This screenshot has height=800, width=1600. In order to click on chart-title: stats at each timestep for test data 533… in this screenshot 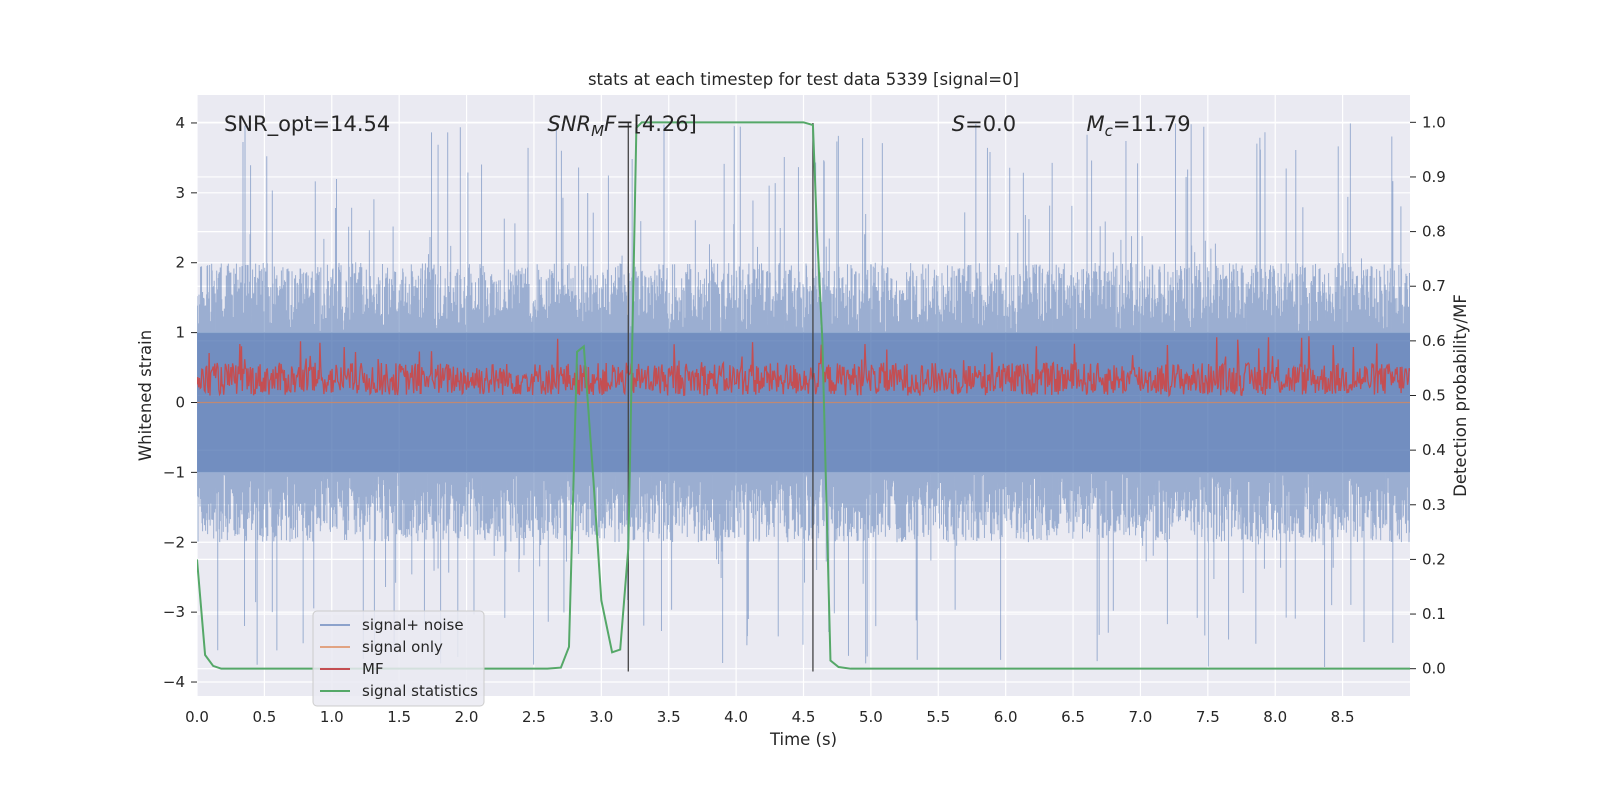, I will do `click(803, 79)`.